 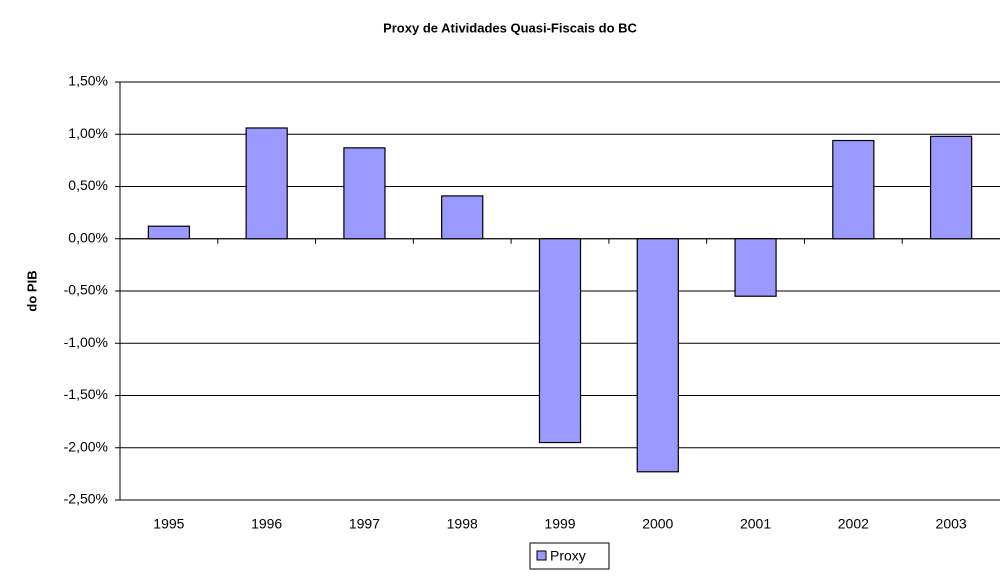 I want to click on x-tick-label: 1995, so click(x=168, y=524).